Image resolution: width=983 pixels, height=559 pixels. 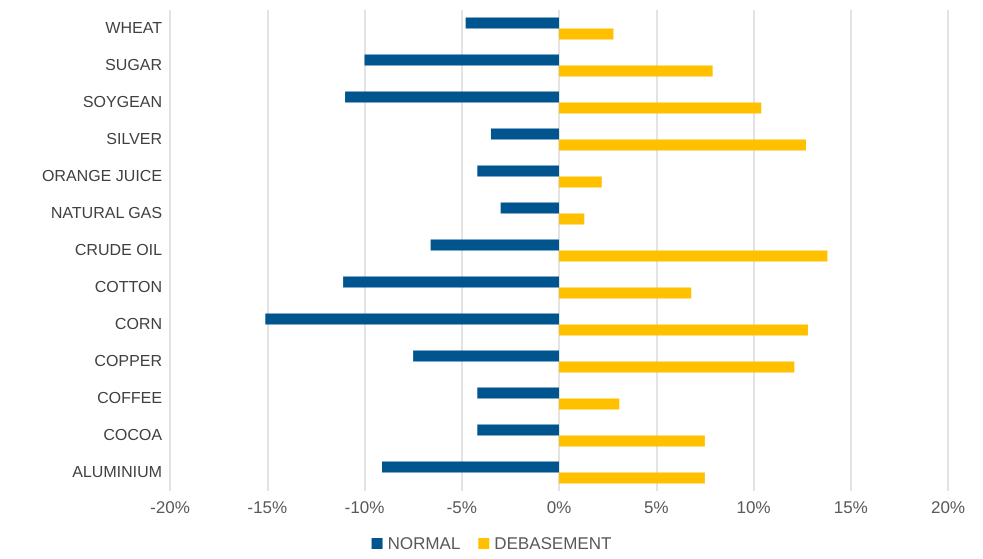 What do you see at coordinates (117, 472) in the screenshot?
I see `y-tick-label: ALUMINIUM` at bounding box center [117, 472].